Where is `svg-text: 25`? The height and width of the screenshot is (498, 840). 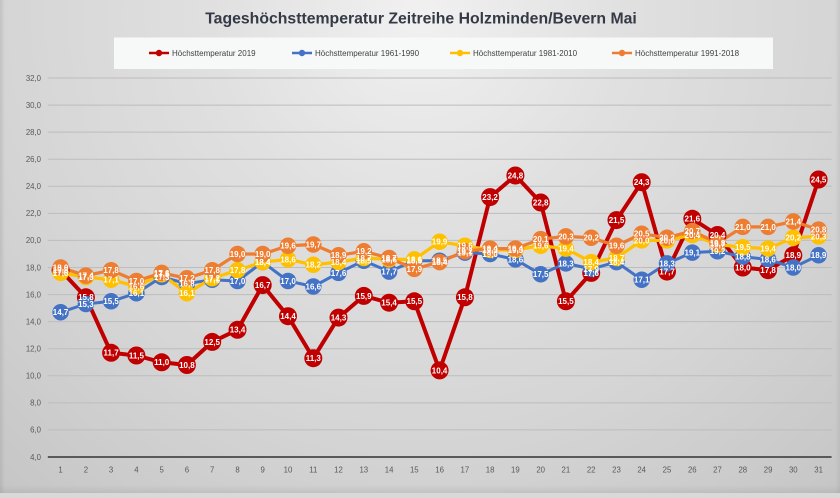 svg-text: 25 is located at coordinates (667, 470).